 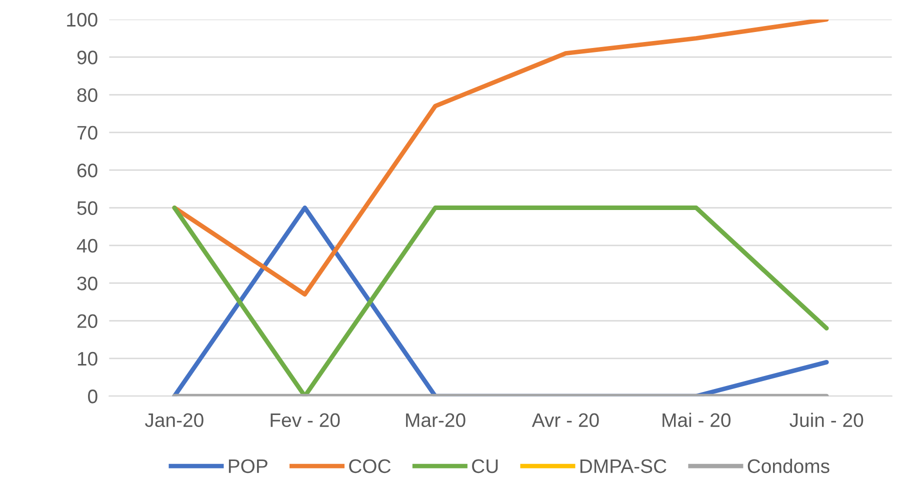 I want to click on legend-label: DMPA-SC, so click(x=623, y=466).